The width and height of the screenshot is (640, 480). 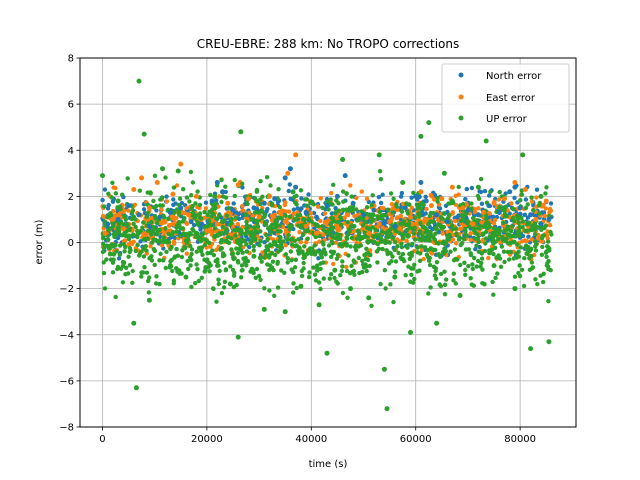 What do you see at coordinates (328, 44) in the screenshot?
I see `chart-title: CREU-EBRE: 288 km: No TROPO corrections` at bounding box center [328, 44].